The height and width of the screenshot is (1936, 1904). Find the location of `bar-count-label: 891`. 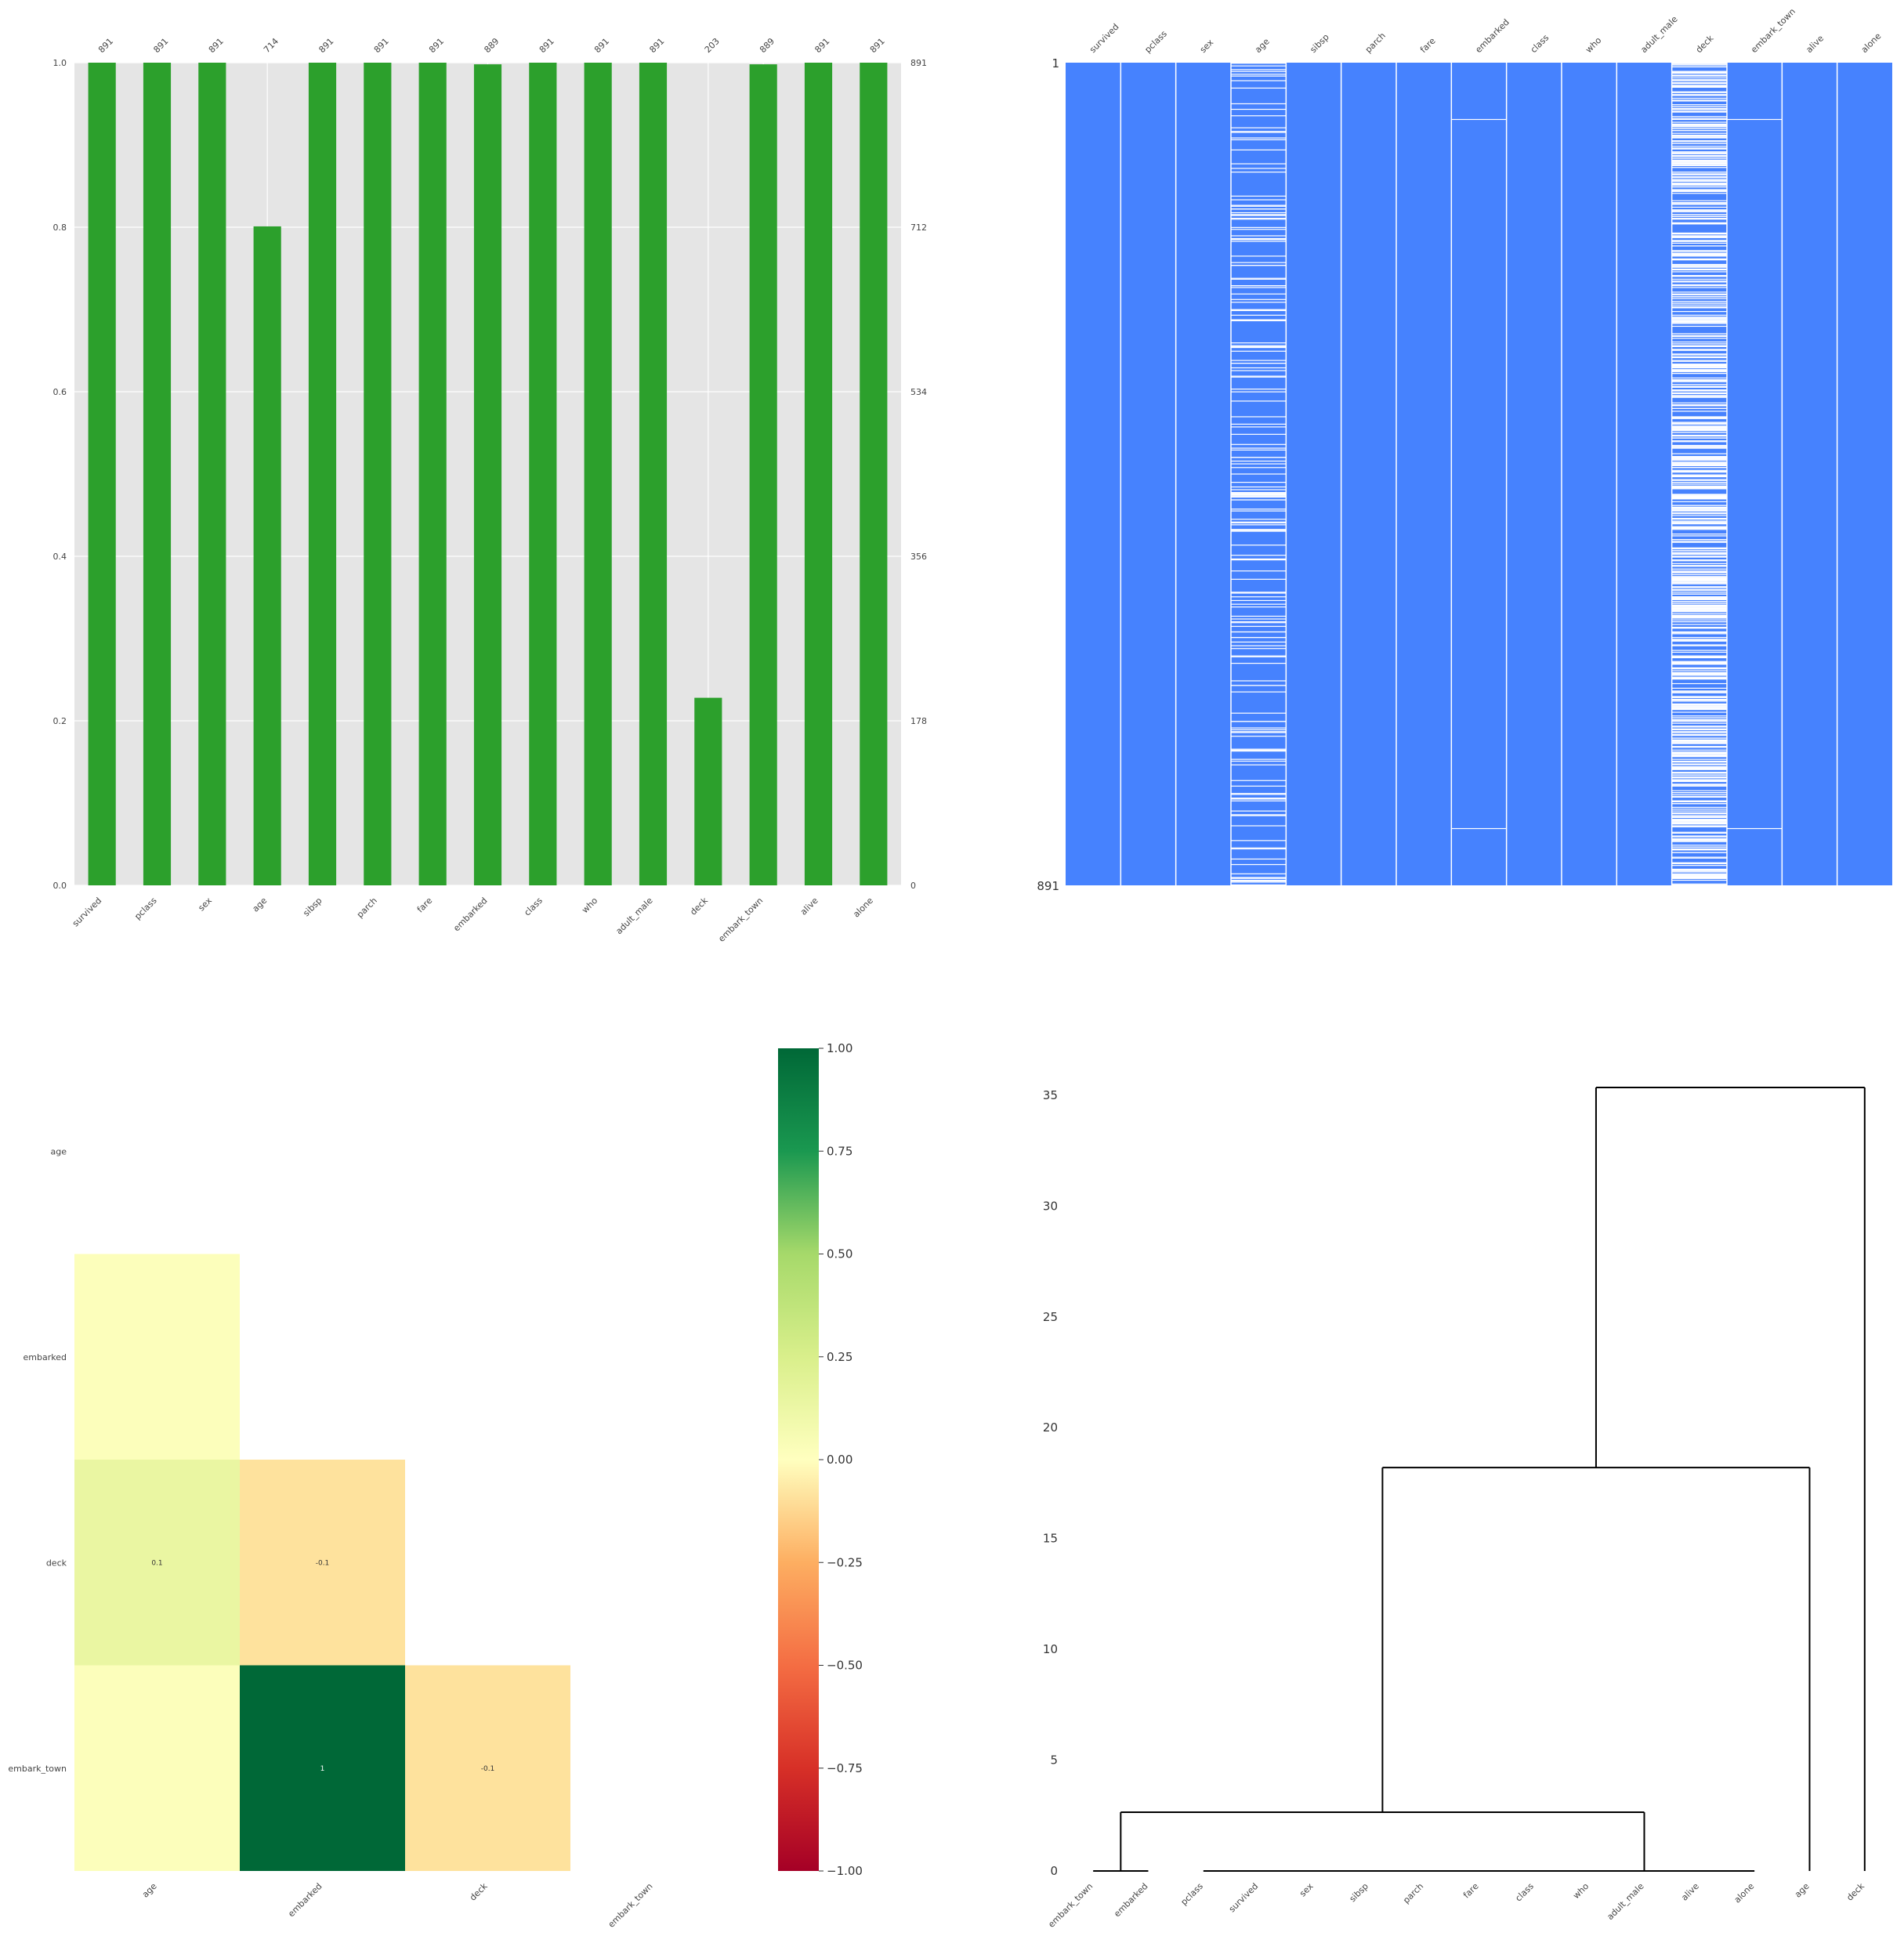

bar-count-label: 891 is located at coordinates (877, 45).